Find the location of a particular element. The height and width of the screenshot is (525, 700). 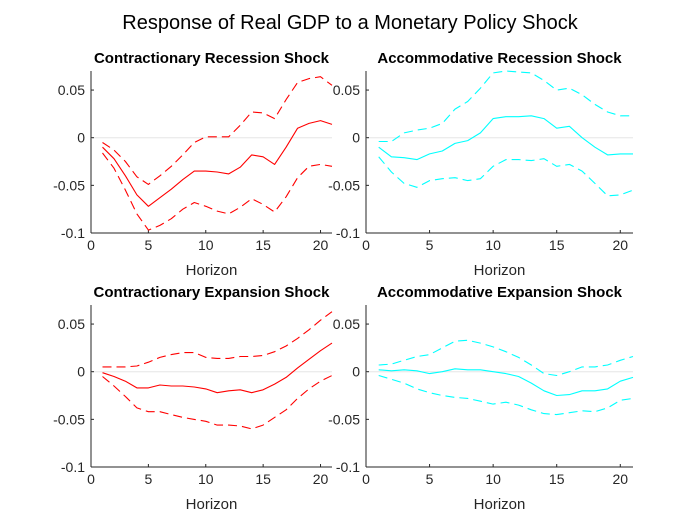

panel-title: Contractionary Recession Shock is located at coordinates (212, 58).